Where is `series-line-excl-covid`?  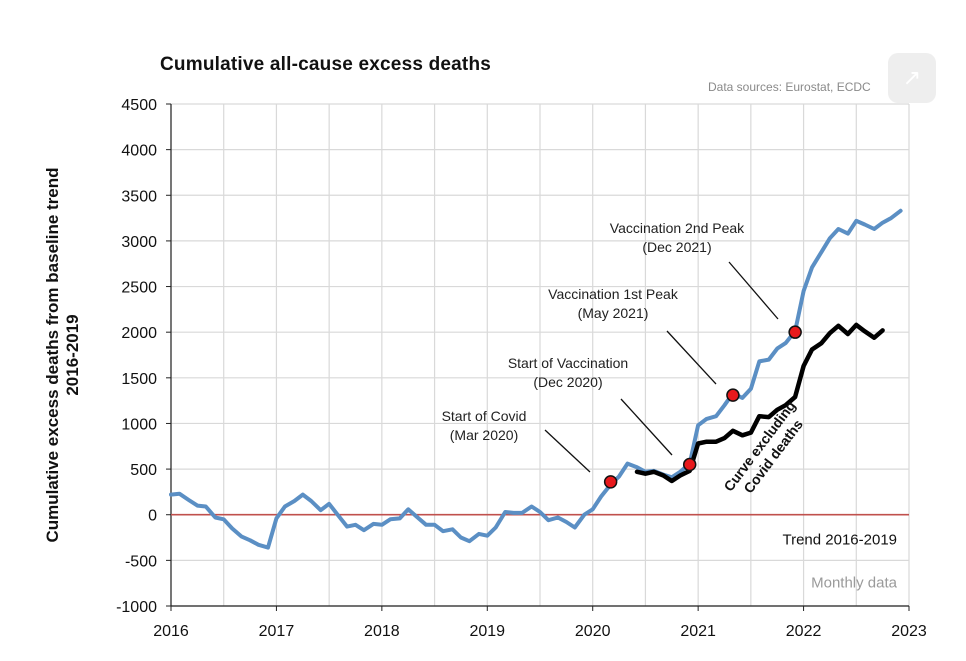 series-line-excl-covid is located at coordinates (759, 403).